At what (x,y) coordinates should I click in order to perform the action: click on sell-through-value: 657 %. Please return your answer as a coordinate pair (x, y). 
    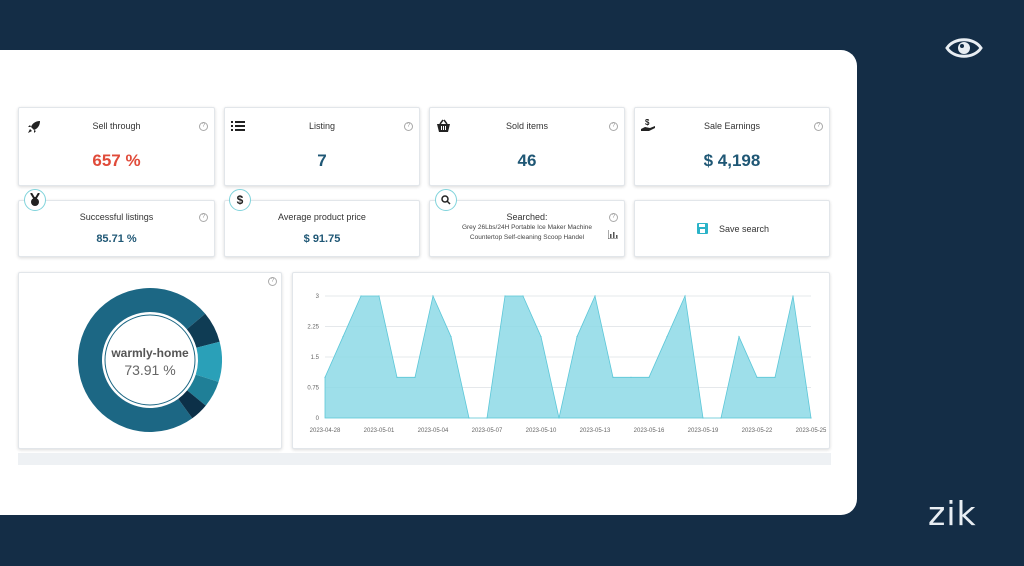
    Looking at the image, I should click on (116, 160).